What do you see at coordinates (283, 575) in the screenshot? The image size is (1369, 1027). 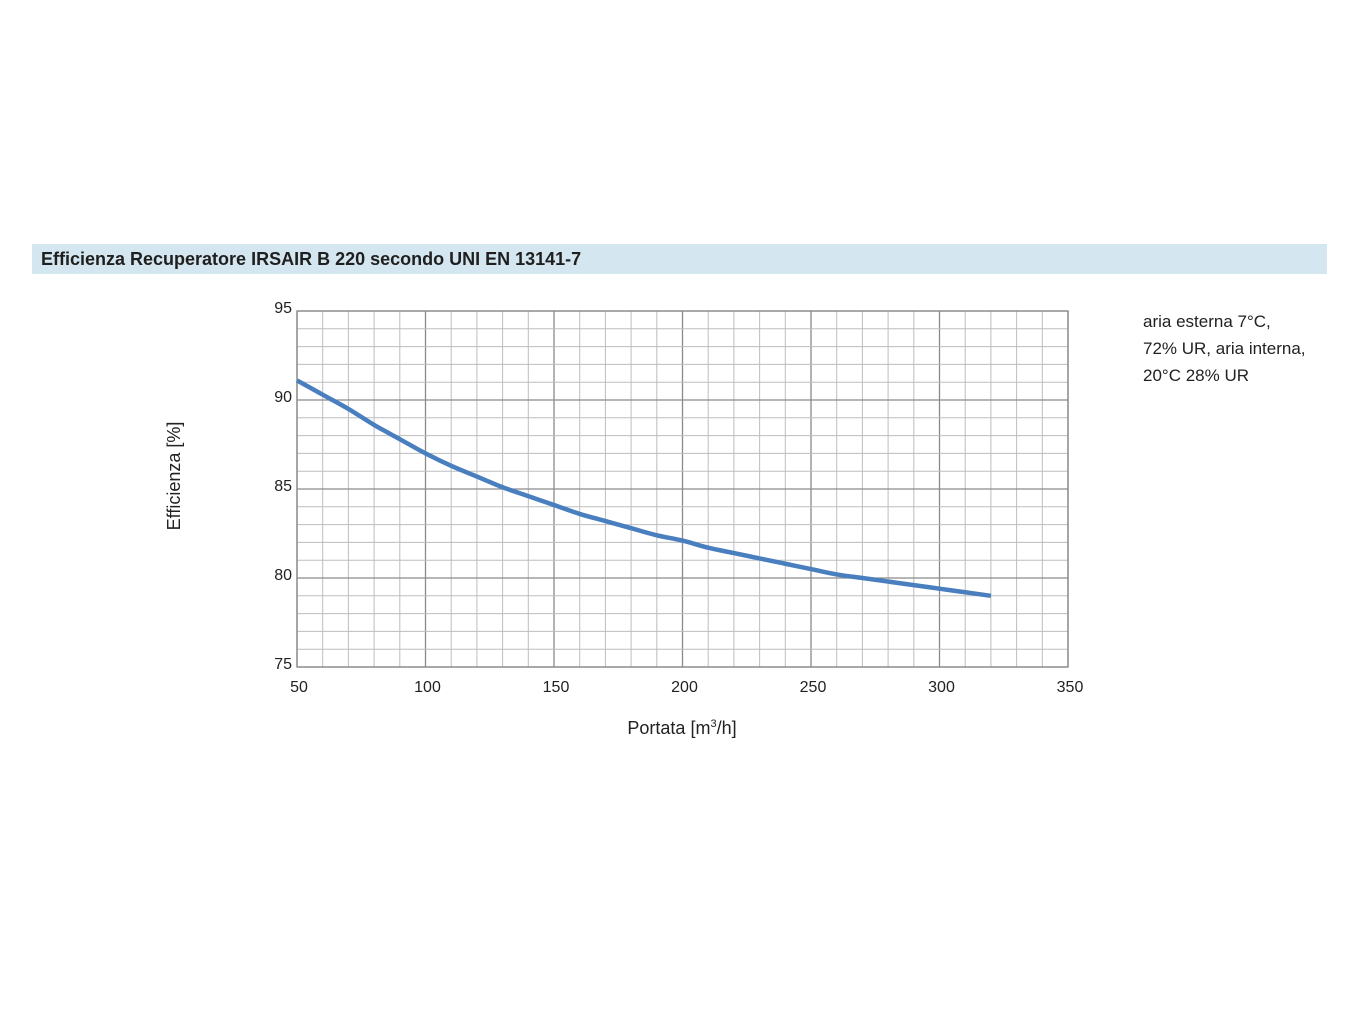 I see `y-tick-label: 80` at bounding box center [283, 575].